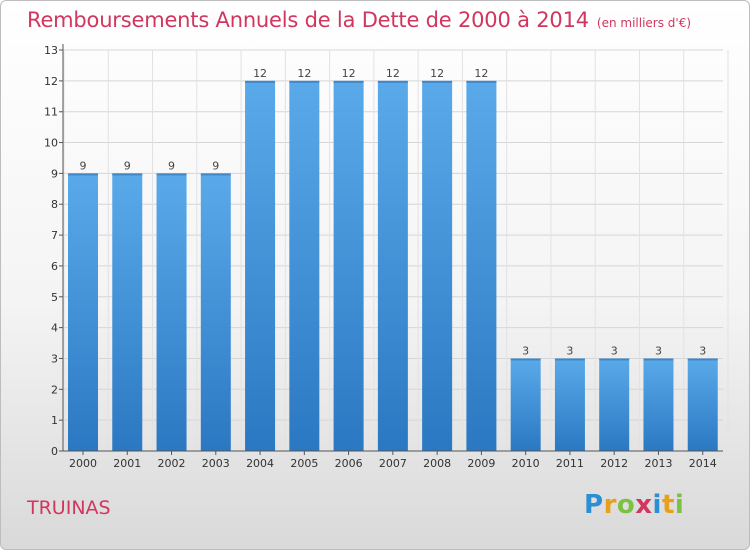 This screenshot has height=550, width=750. What do you see at coordinates (481, 265) in the screenshot?
I see `bar-2009` at bounding box center [481, 265].